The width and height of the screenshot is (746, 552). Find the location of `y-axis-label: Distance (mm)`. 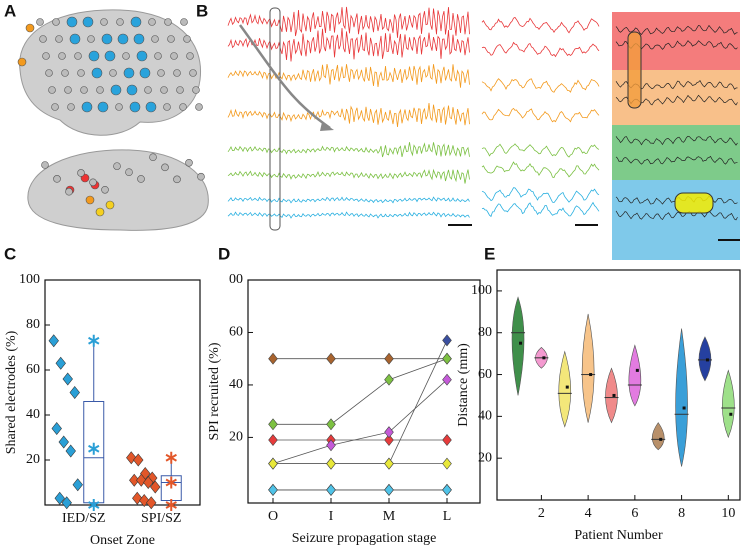

y-axis-label: Distance (mm) is located at coordinates (463, 385).